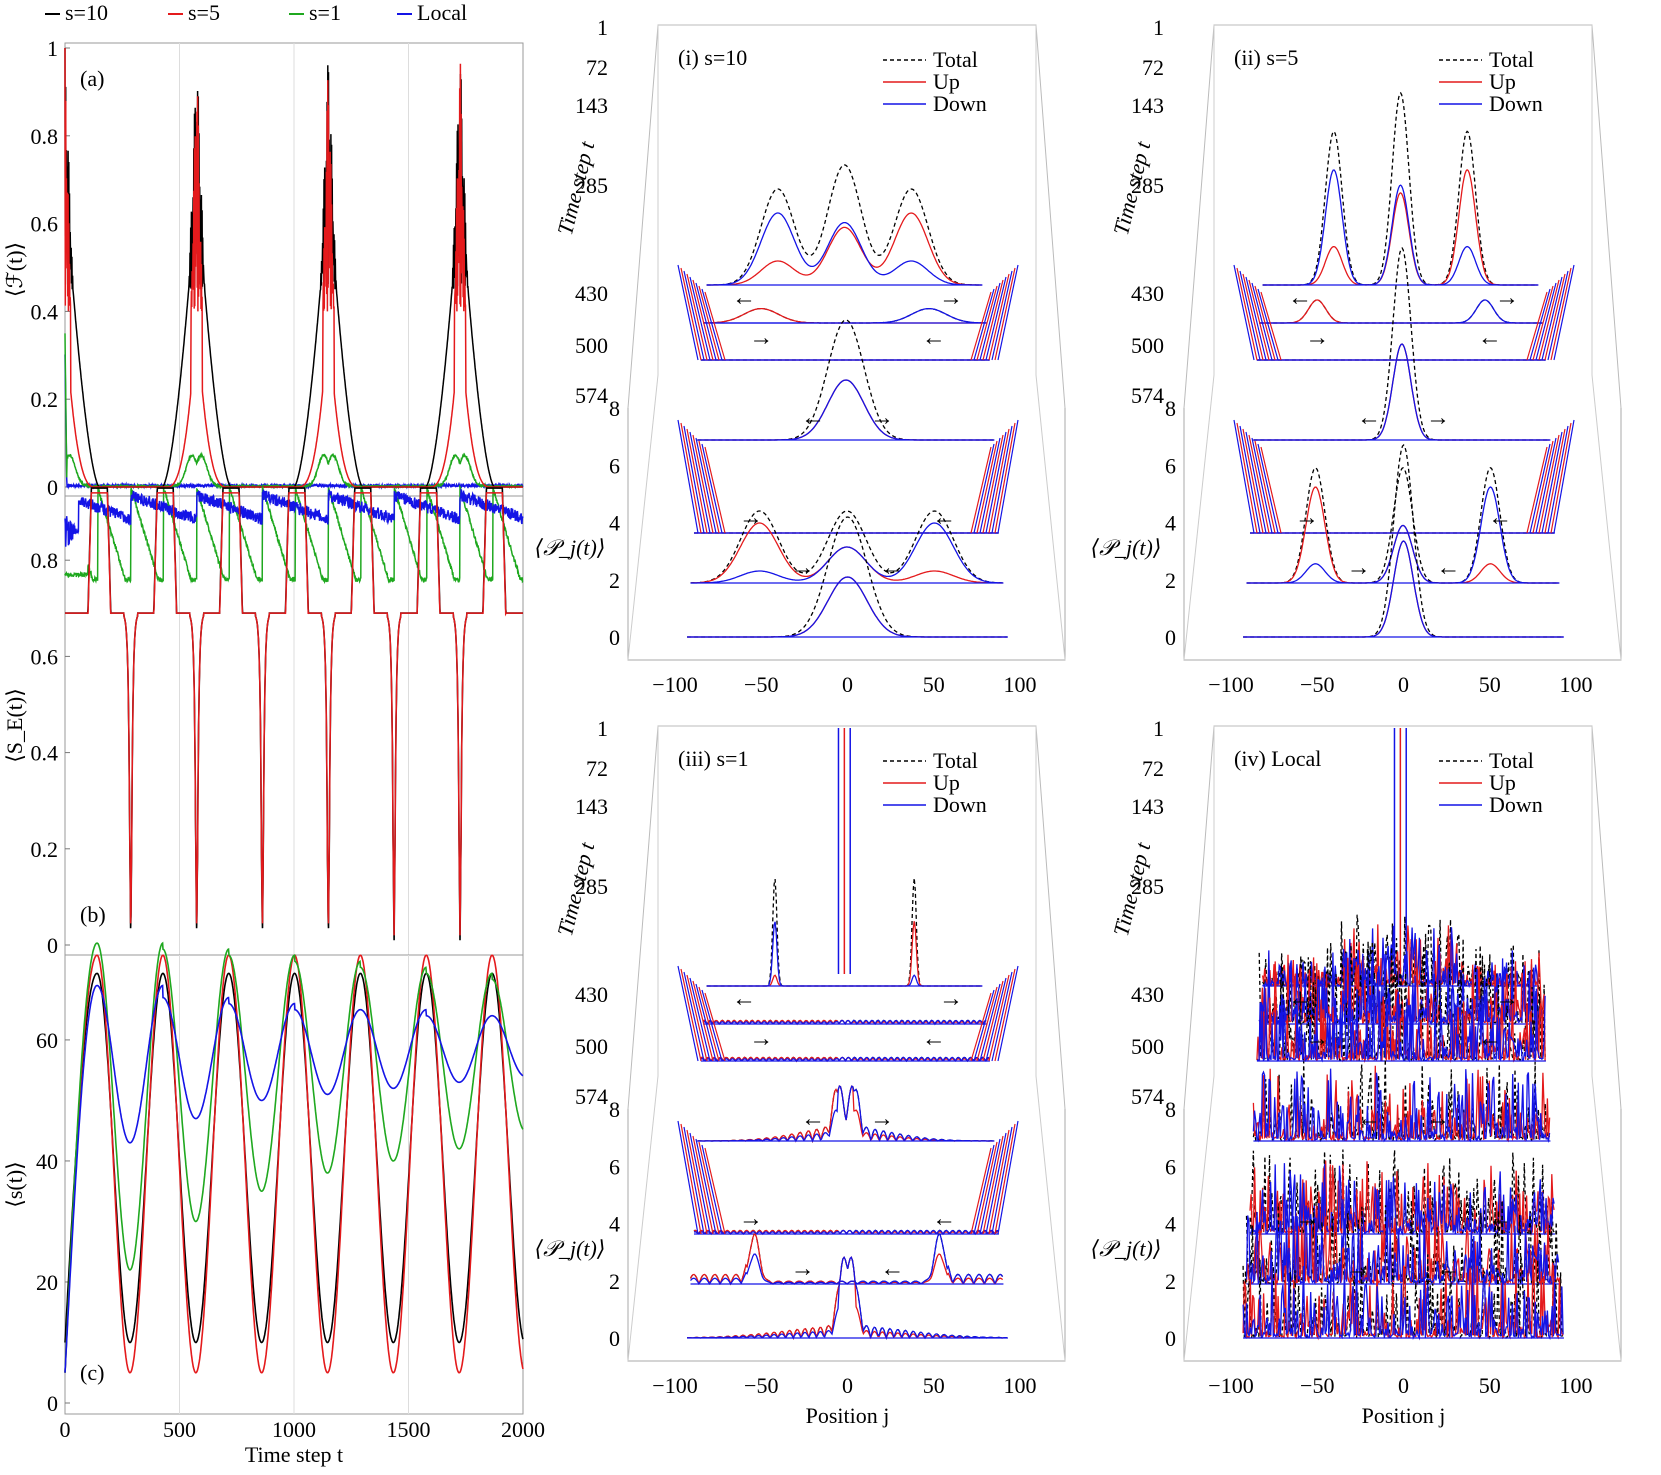 Image resolution: width=1661 pixels, height=1475 pixels. I want to click on legend-down: Down, so click(960, 103).